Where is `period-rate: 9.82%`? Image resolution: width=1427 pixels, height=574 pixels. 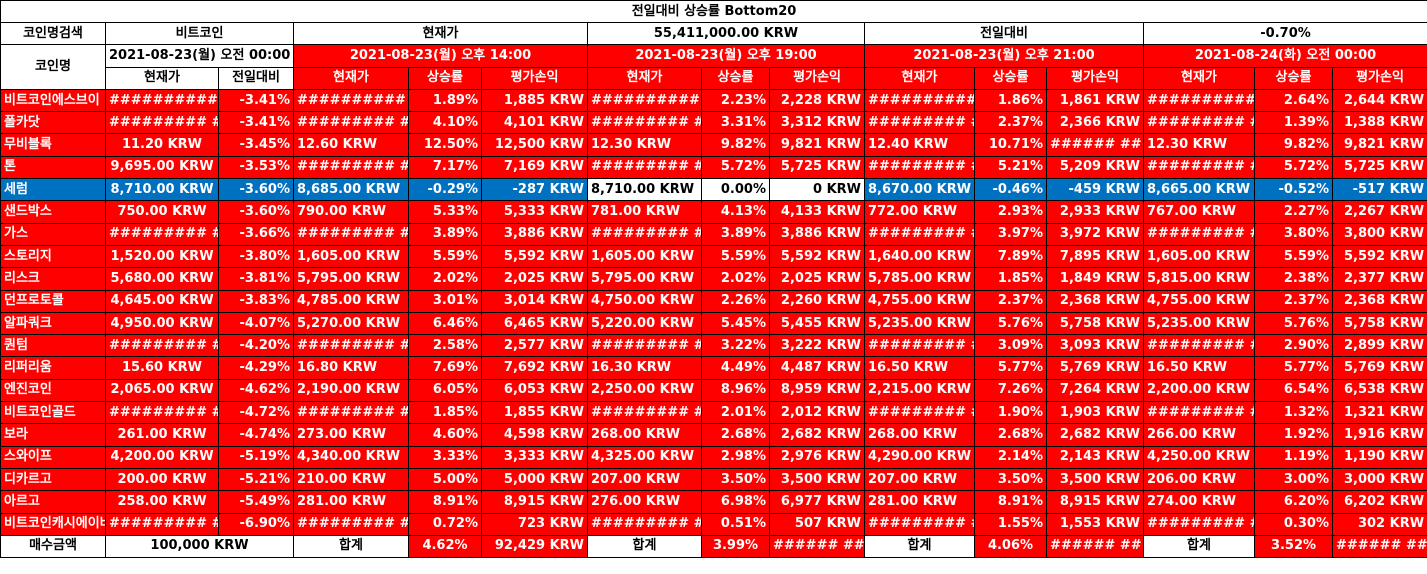
period-rate: 9.82% is located at coordinates (1293, 145).